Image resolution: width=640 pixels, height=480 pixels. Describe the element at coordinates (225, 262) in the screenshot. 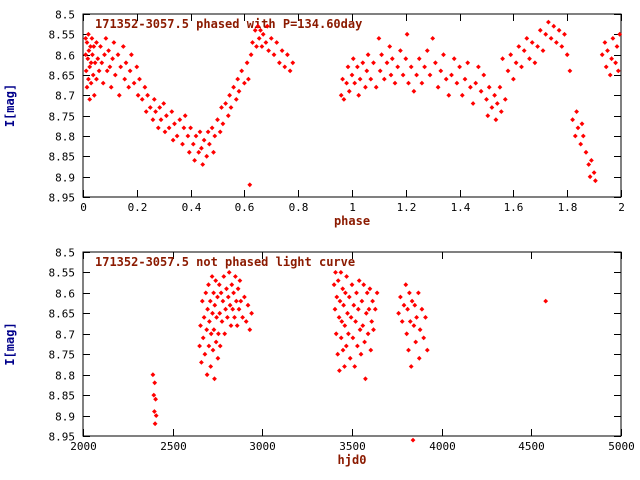

I see `chart-title: 171352-3057.5 not phased light curve` at that location.